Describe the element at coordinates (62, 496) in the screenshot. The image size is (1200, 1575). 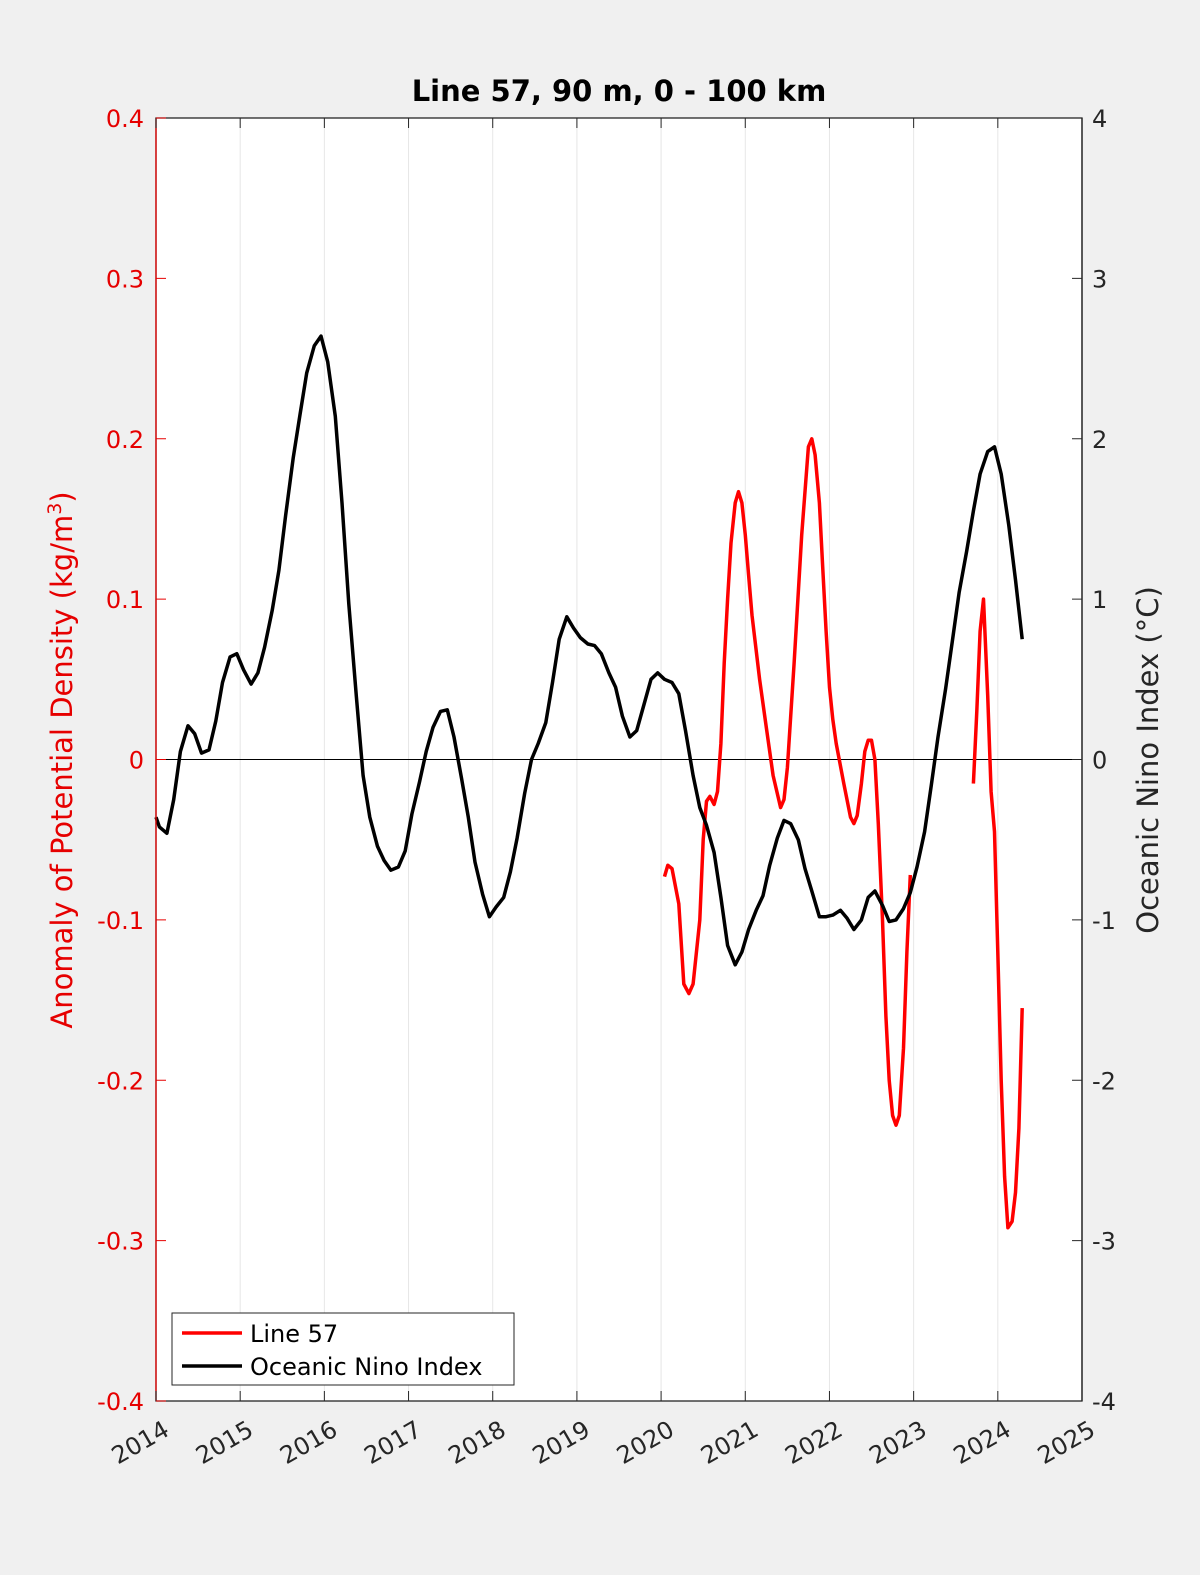
I see `y-axis-left-label-close: )` at that location.